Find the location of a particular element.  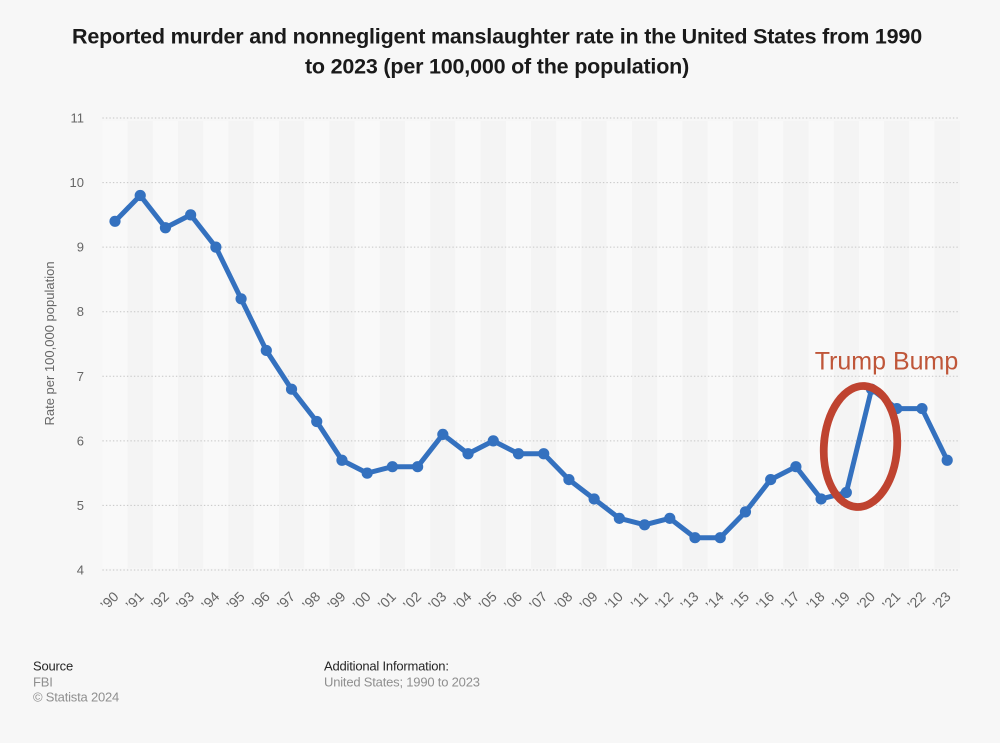

svg-text: Trump Bump is located at coordinates (887, 362).